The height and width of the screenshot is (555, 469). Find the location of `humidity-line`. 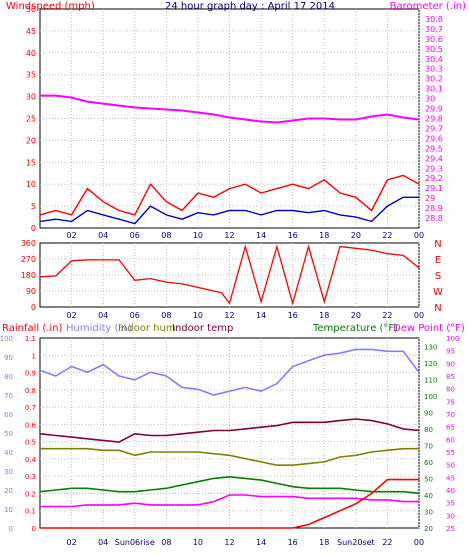

humidity-line is located at coordinates (229, 372).